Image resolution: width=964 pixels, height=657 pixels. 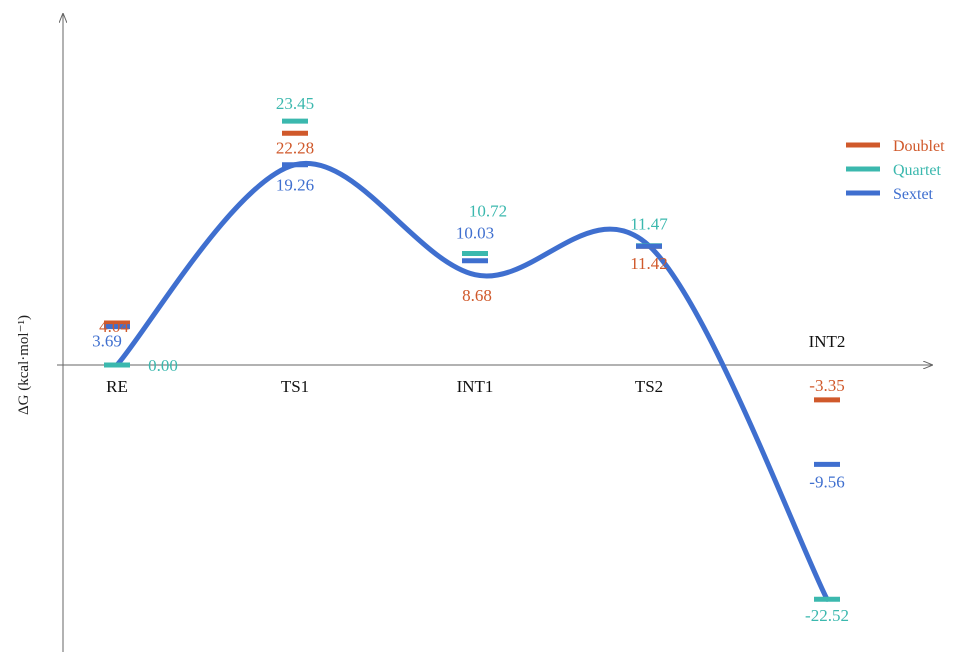 I want to click on stage-label-int1: INT1, so click(x=475, y=386).